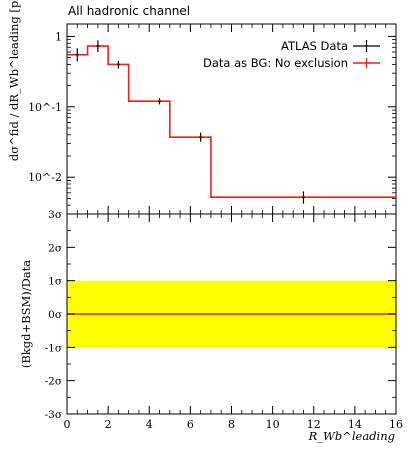 The width and height of the screenshot is (409, 450). Describe the element at coordinates (291, 54) in the screenshot. I see `legend: ATLAS Data Data as BG: No exclusion` at that location.